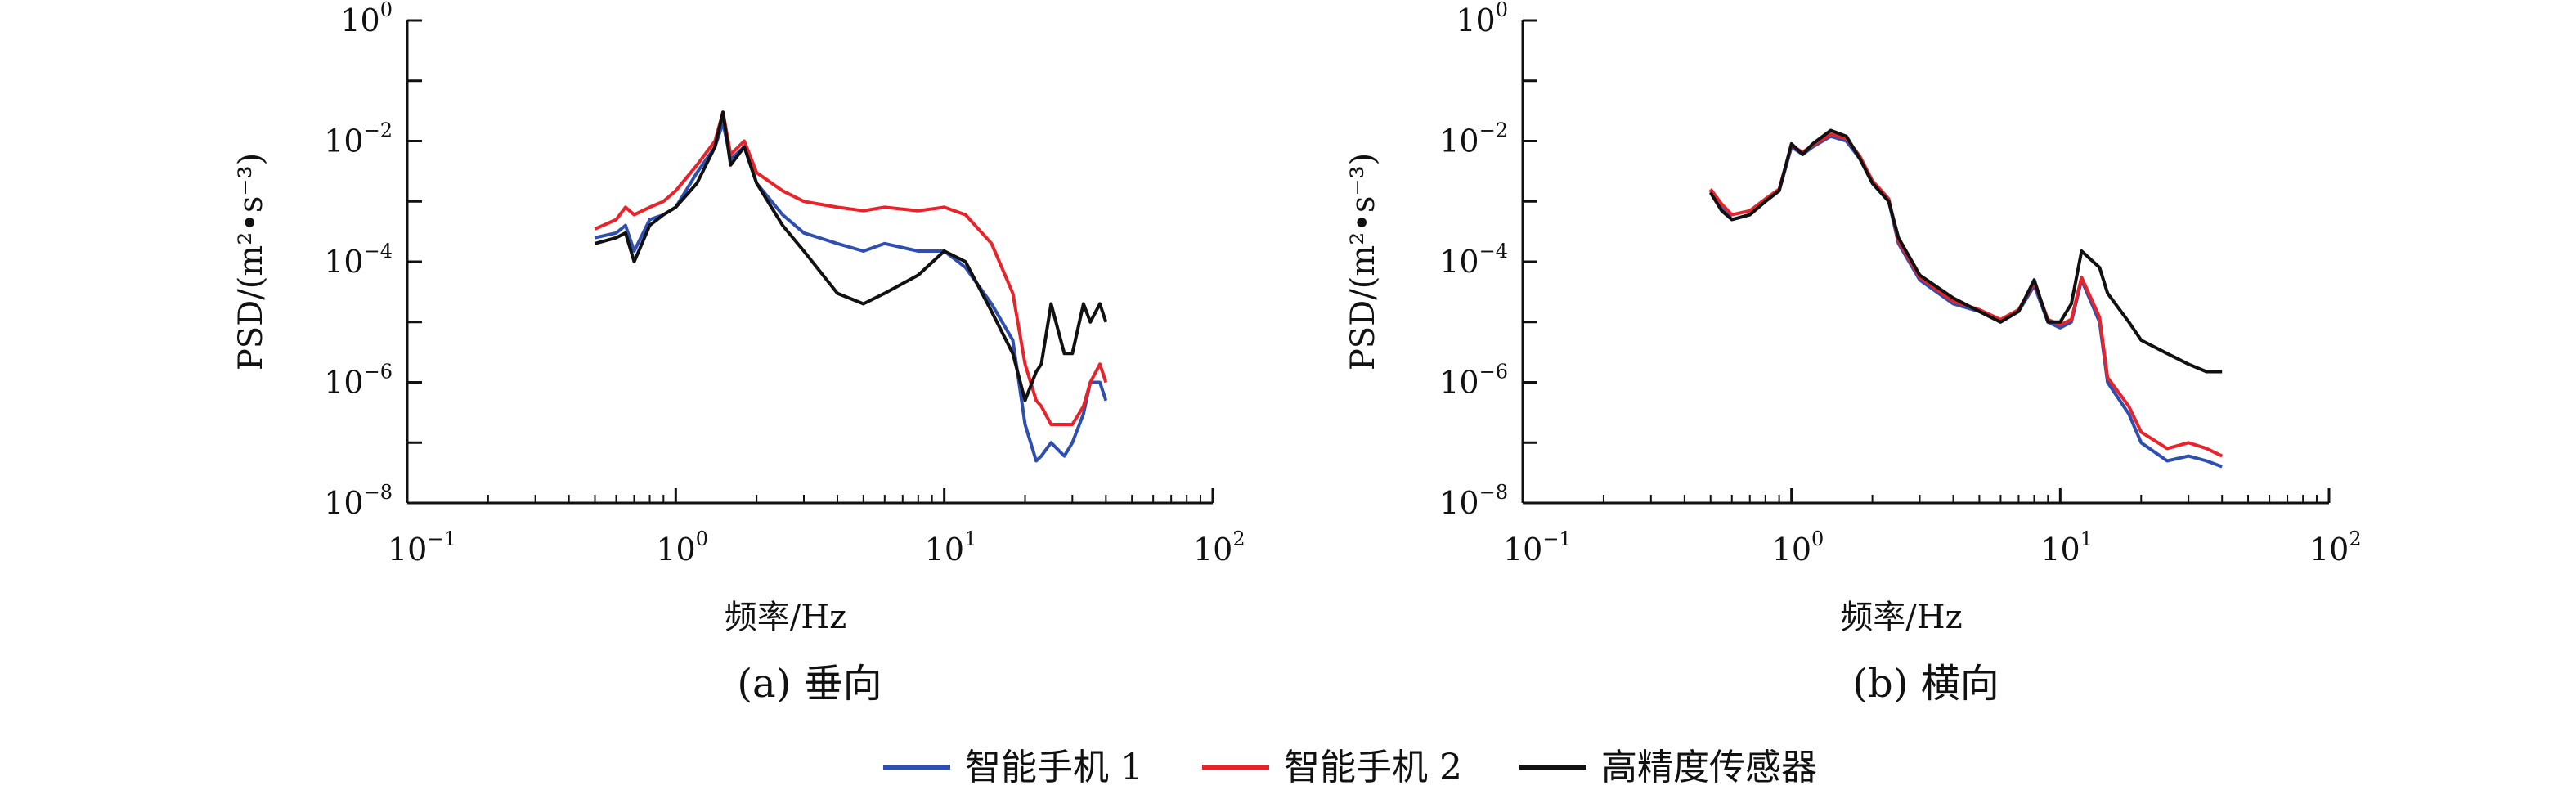 The image size is (2576, 799). I want to click on legend-label-sensor: 高精度传感器, so click(1709, 767).